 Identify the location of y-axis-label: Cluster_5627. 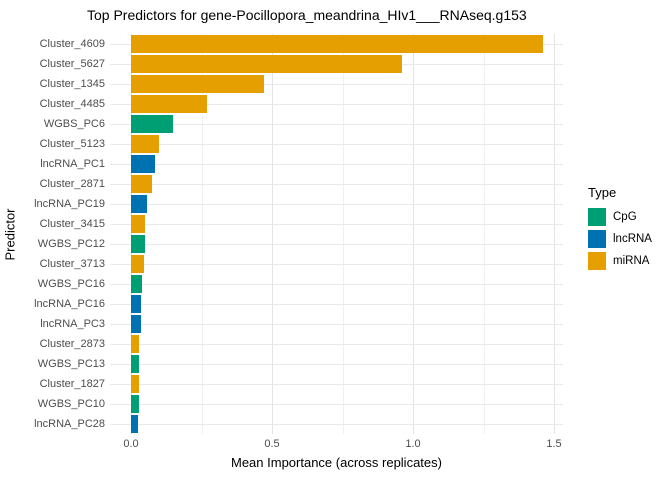
(72, 64).